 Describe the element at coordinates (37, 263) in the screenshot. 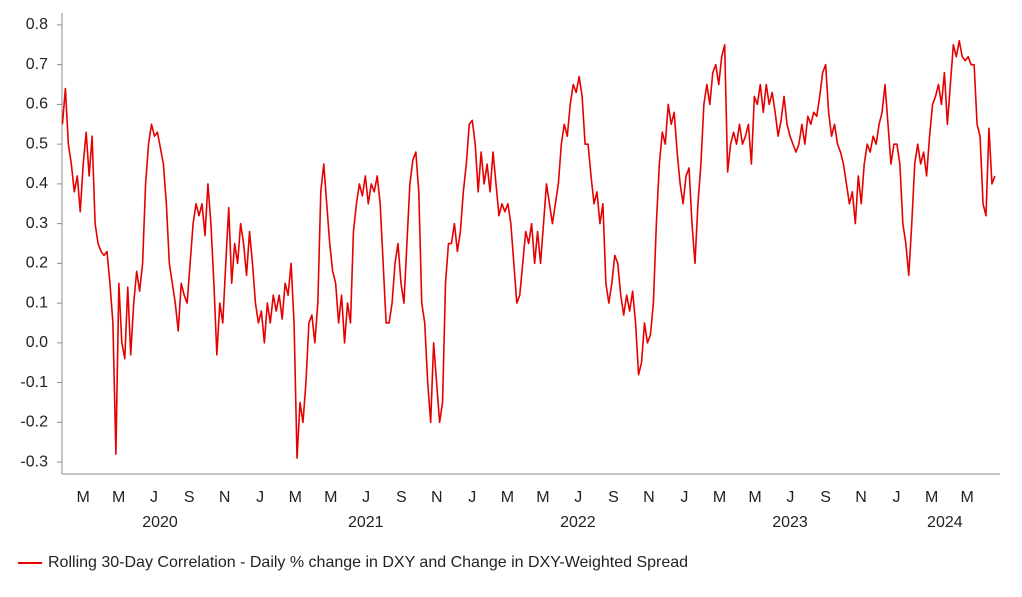

I see `y-tick-label: 0.2` at that location.